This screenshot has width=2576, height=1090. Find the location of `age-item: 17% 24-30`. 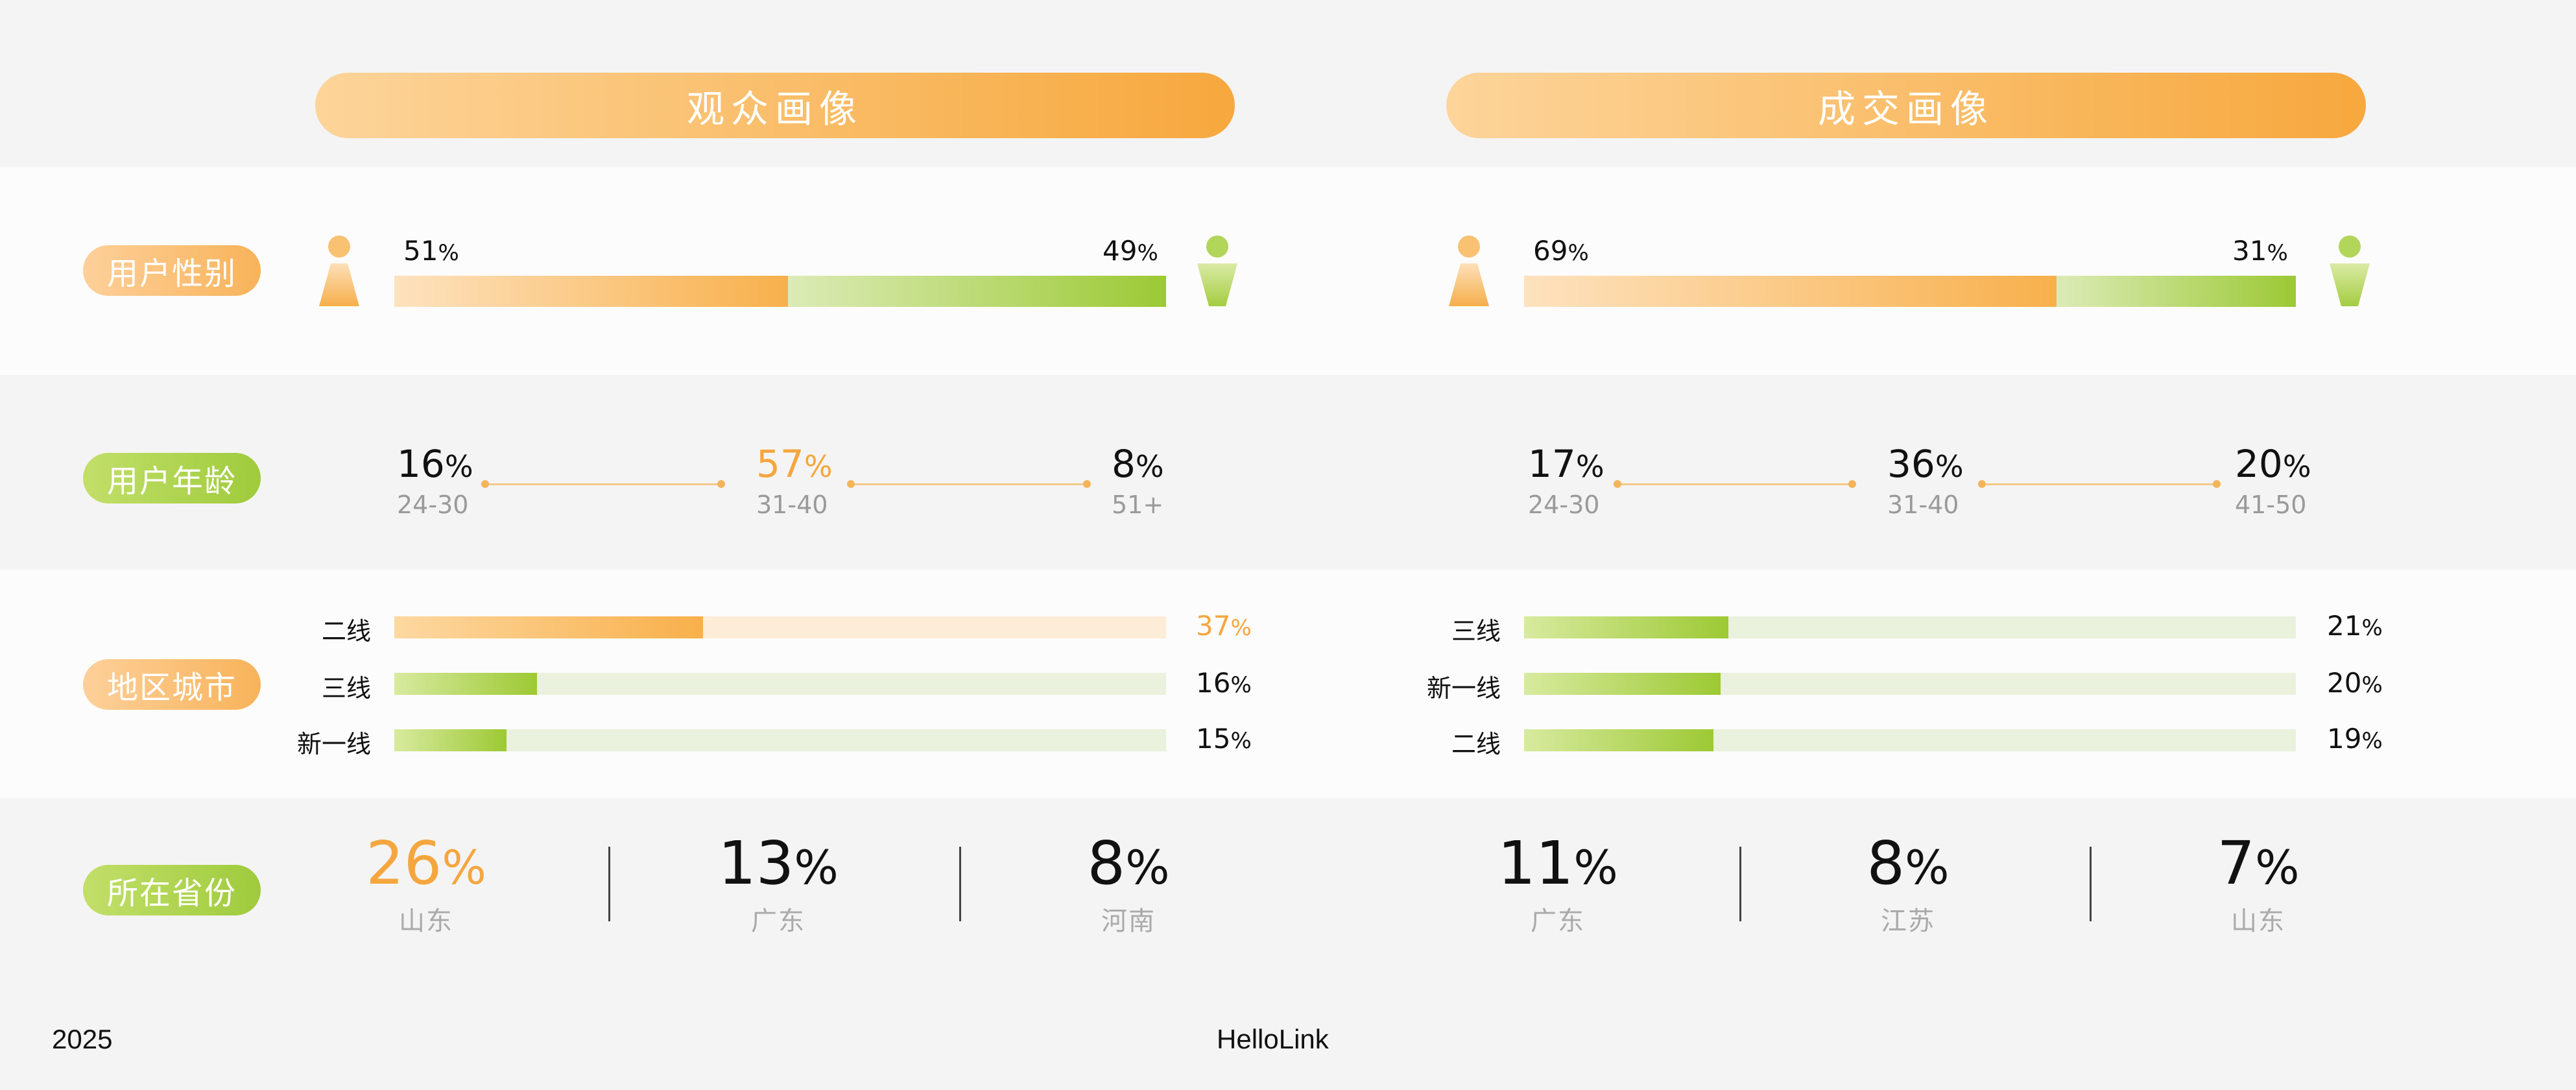

age-item: 17% 24-30 is located at coordinates (1566, 482).